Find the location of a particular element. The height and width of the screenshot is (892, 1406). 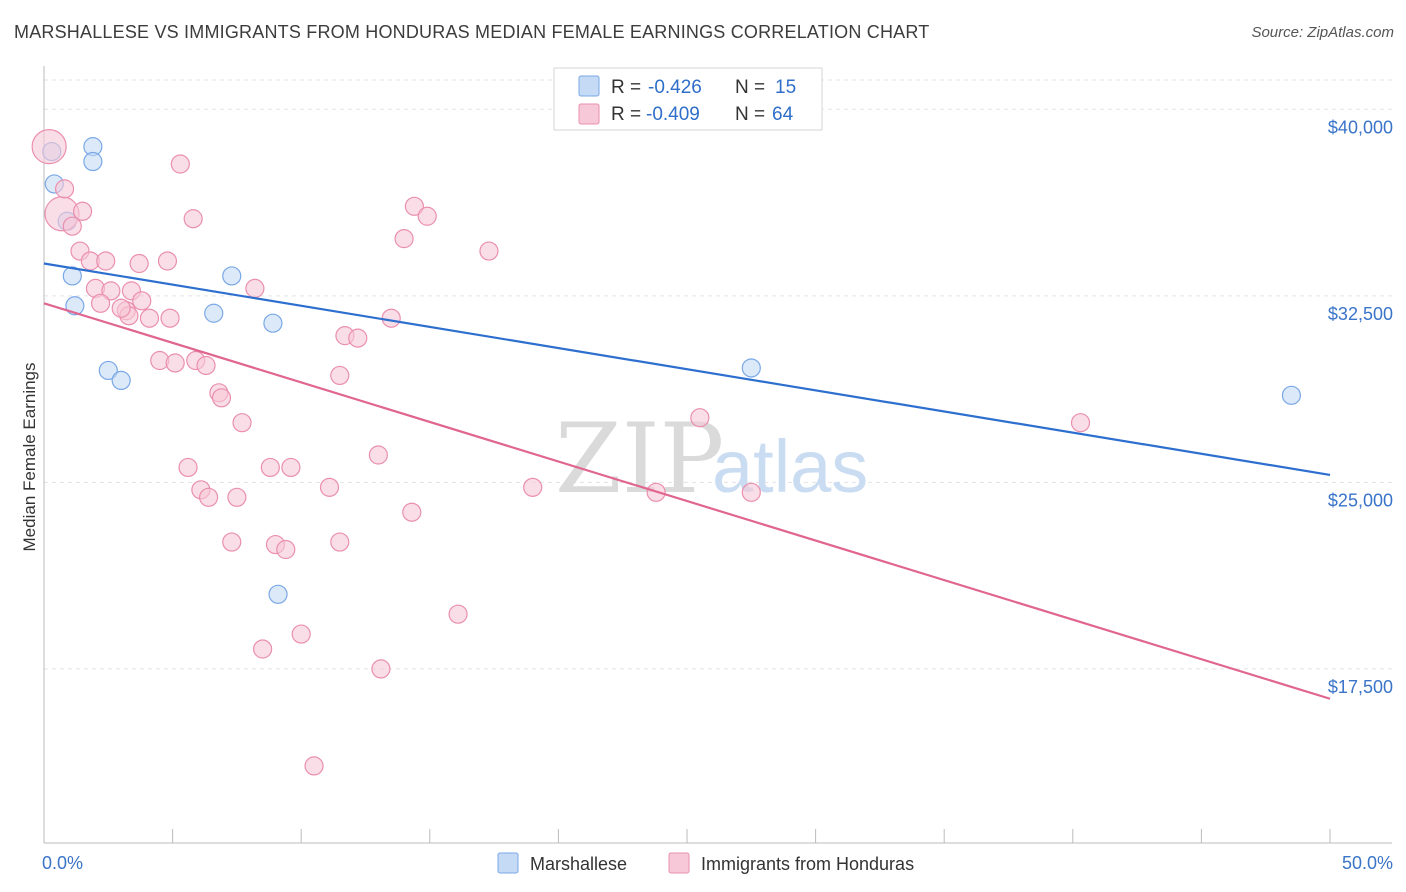

watermark-atlas: atlas is located at coordinates (790, 466).